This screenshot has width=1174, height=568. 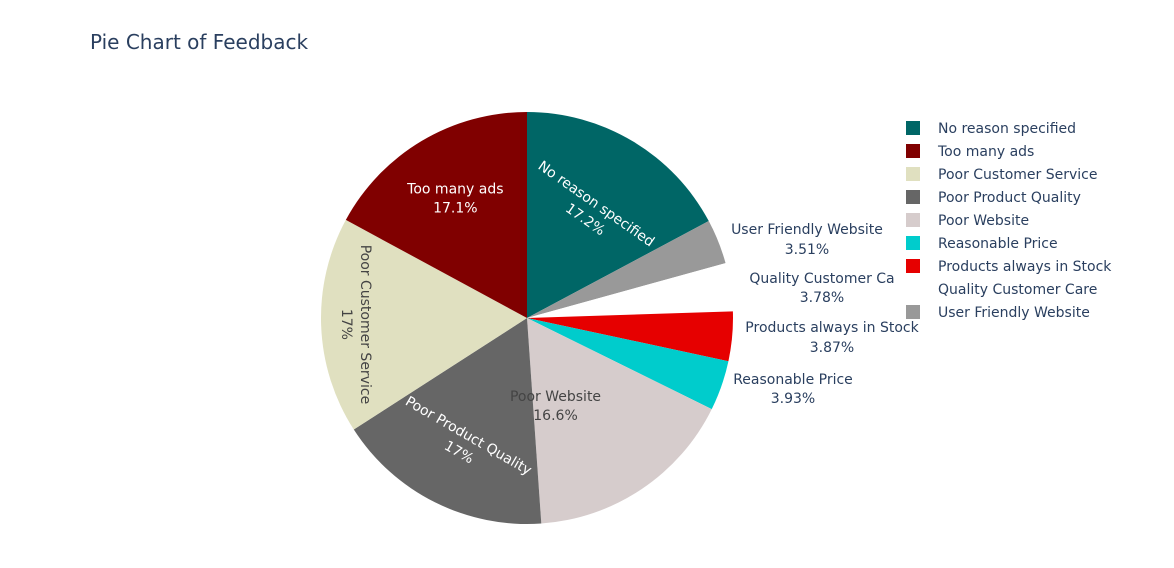 I want to click on outside-label-percent: 3.51%, so click(x=807, y=250).